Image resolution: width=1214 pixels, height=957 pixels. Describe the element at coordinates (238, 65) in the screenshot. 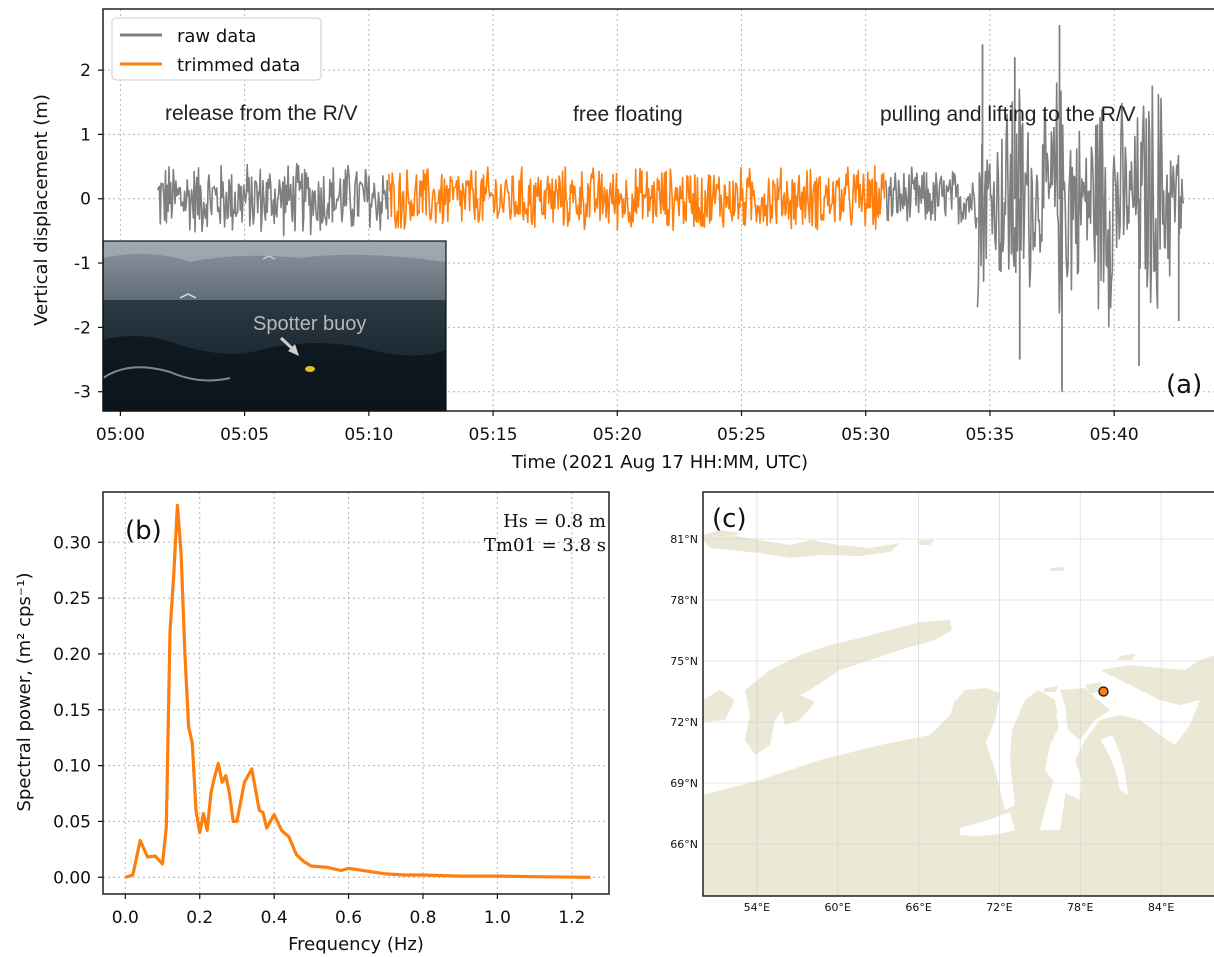

I see `legend-trimmed: trimmed data` at that location.